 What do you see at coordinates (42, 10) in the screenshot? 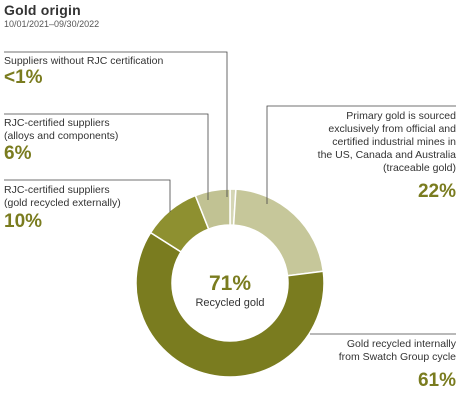
I see `chart-title: Gold origin` at bounding box center [42, 10].